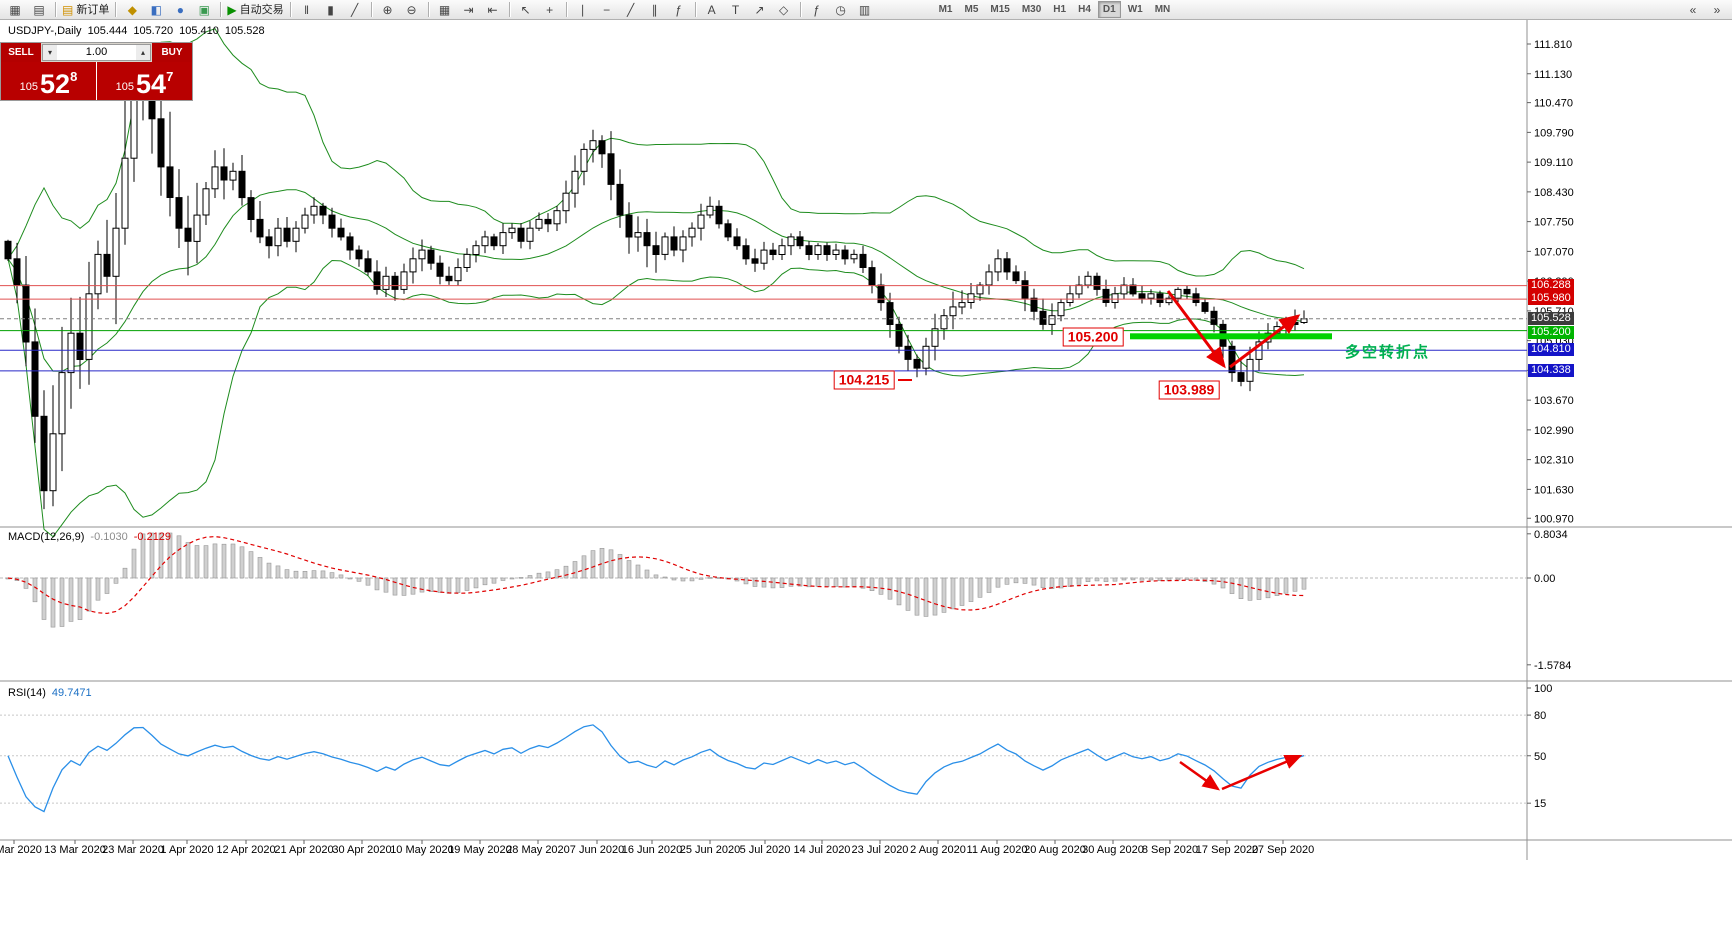 The image size is (1732, 949). What do you see at coordinates (1227, 850) in the screenshot?
I see `svg-text: 17 Sep 2020` at bounding box center [1227, 850].